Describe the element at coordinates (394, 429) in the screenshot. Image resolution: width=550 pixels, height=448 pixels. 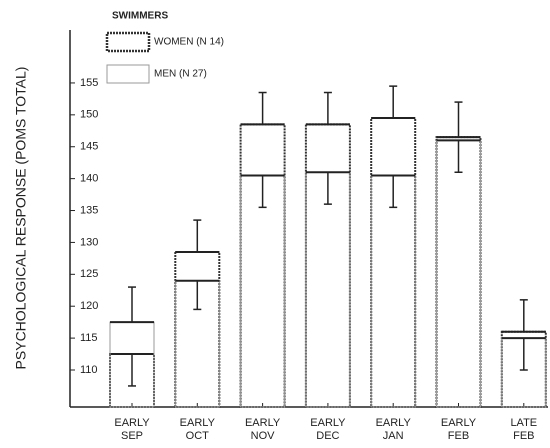
I see `x-tick-label: EARLY JAN` at that location.